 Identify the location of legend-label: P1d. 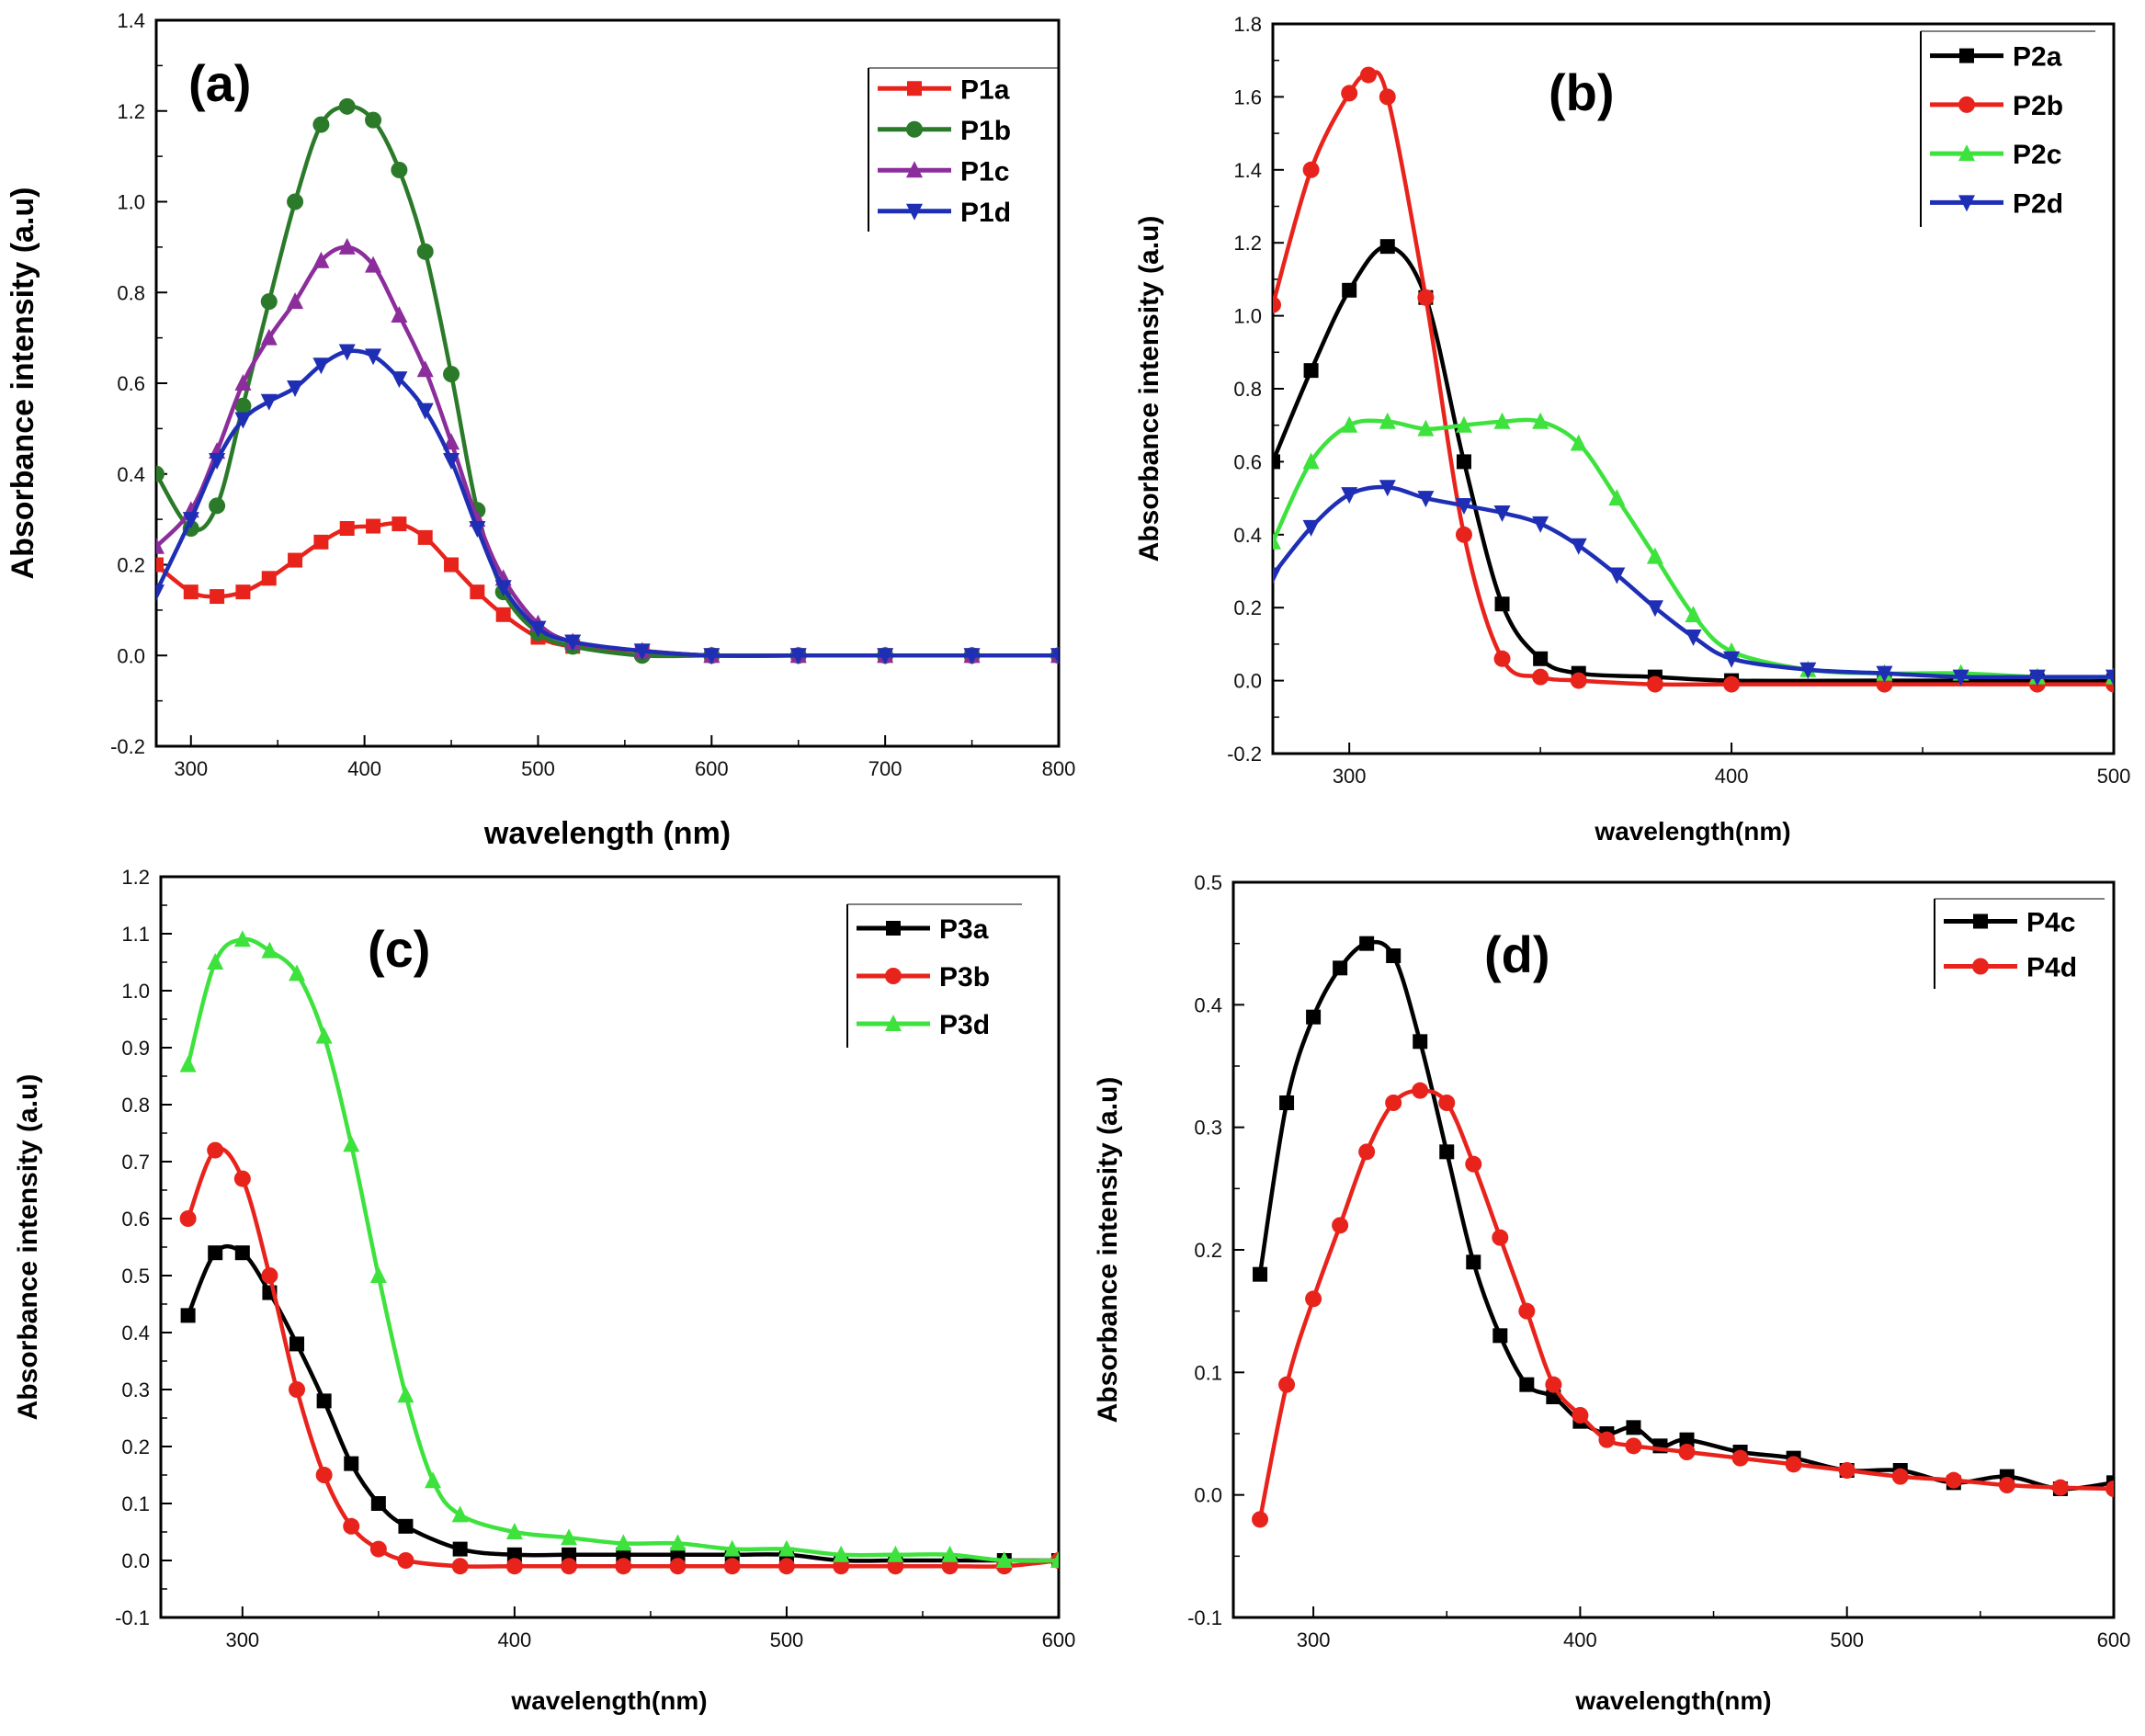
(985, 213).